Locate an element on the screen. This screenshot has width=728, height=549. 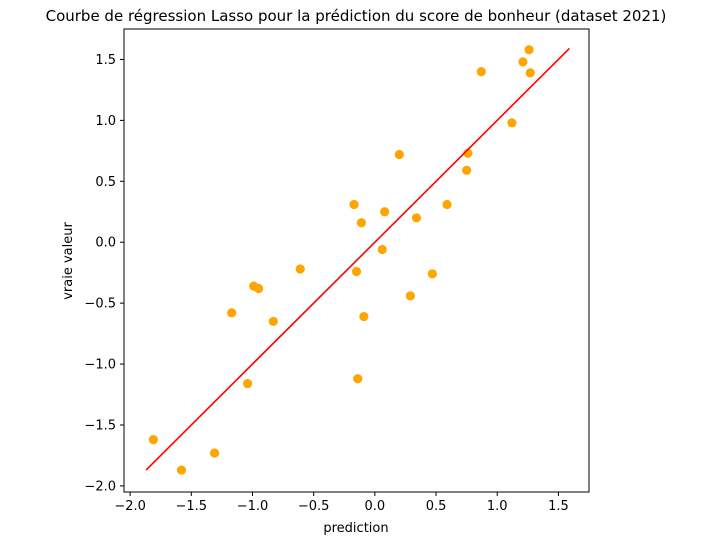
x-tick-label: −1.0 is located at coordinates (253, 506).